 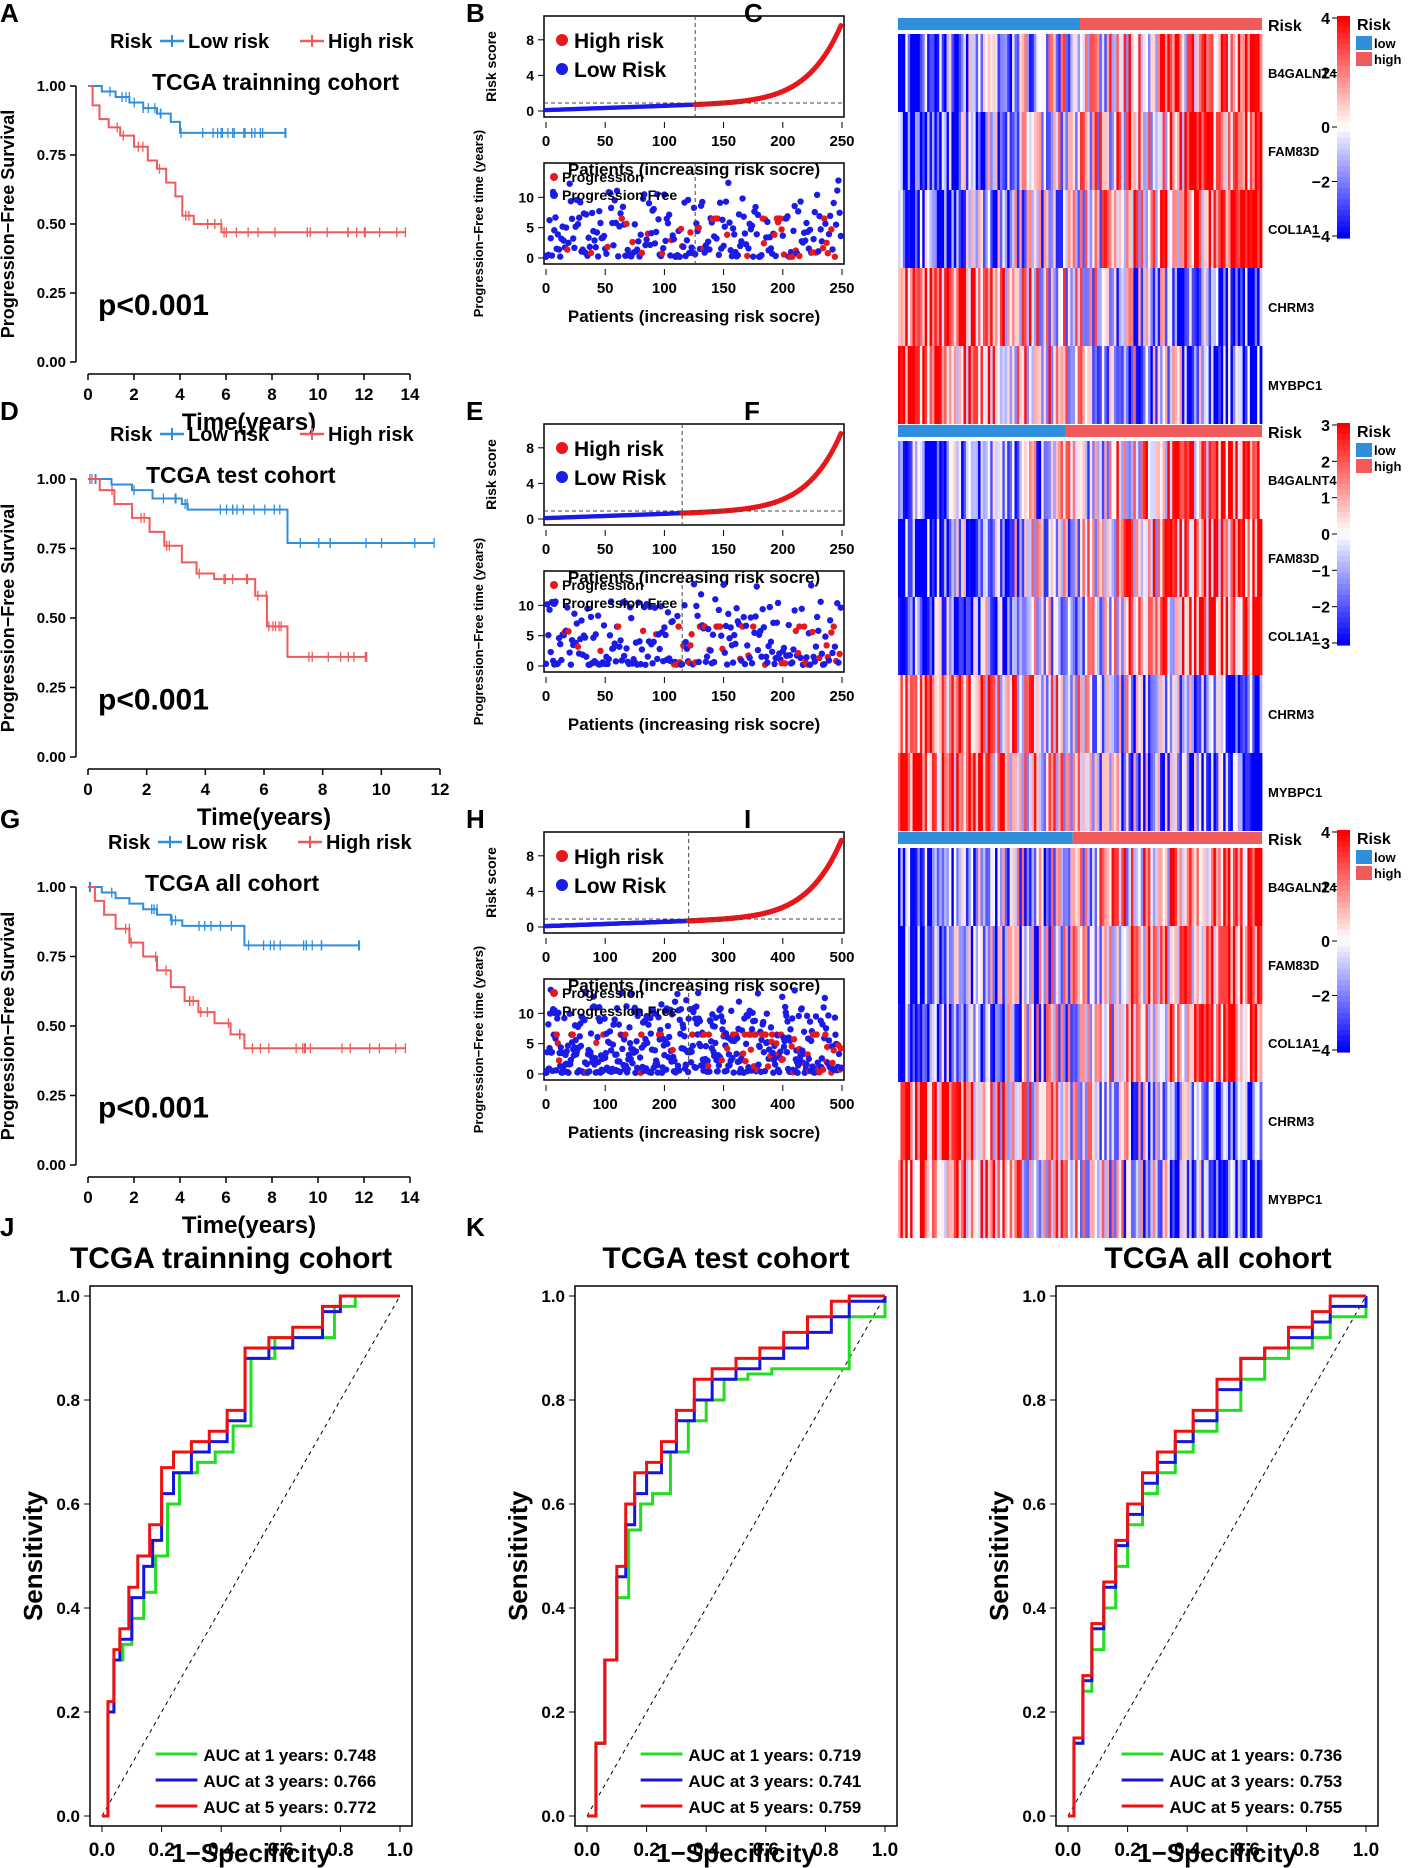 What do you see at coordinates (554, 1011) in the screenshot?
I see `legend-progression-free-dot` at bounding box center [554, 1011].